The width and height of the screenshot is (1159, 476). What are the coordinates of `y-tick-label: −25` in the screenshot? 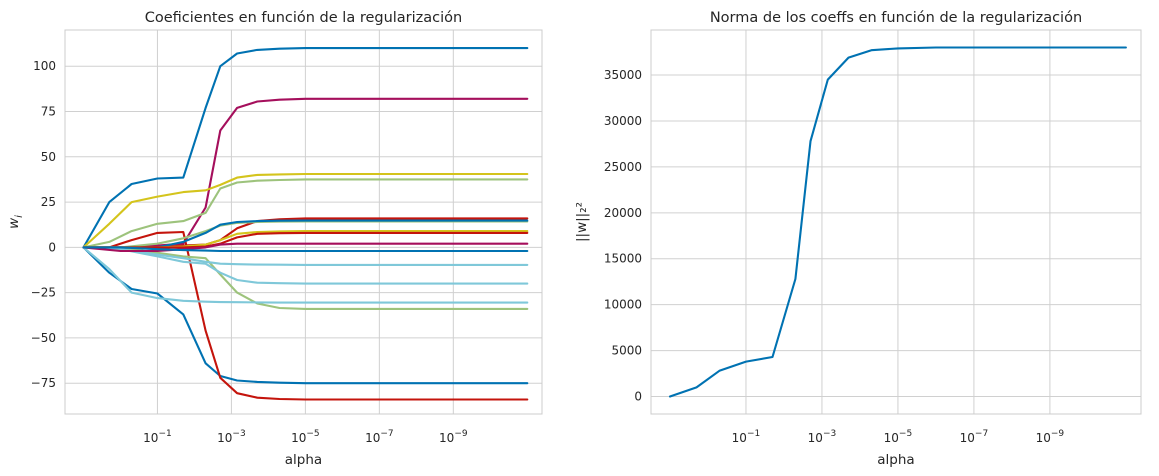 It's located at (43, 293).